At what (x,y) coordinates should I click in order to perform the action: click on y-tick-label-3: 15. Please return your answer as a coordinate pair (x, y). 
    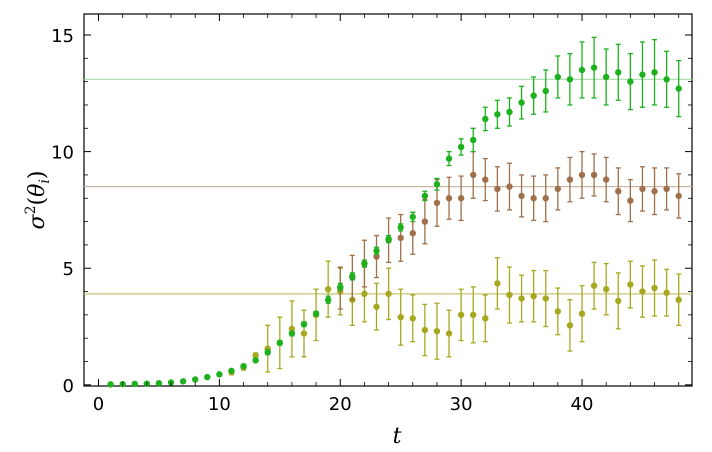
    Looking at the image, I should click on (62, 36).